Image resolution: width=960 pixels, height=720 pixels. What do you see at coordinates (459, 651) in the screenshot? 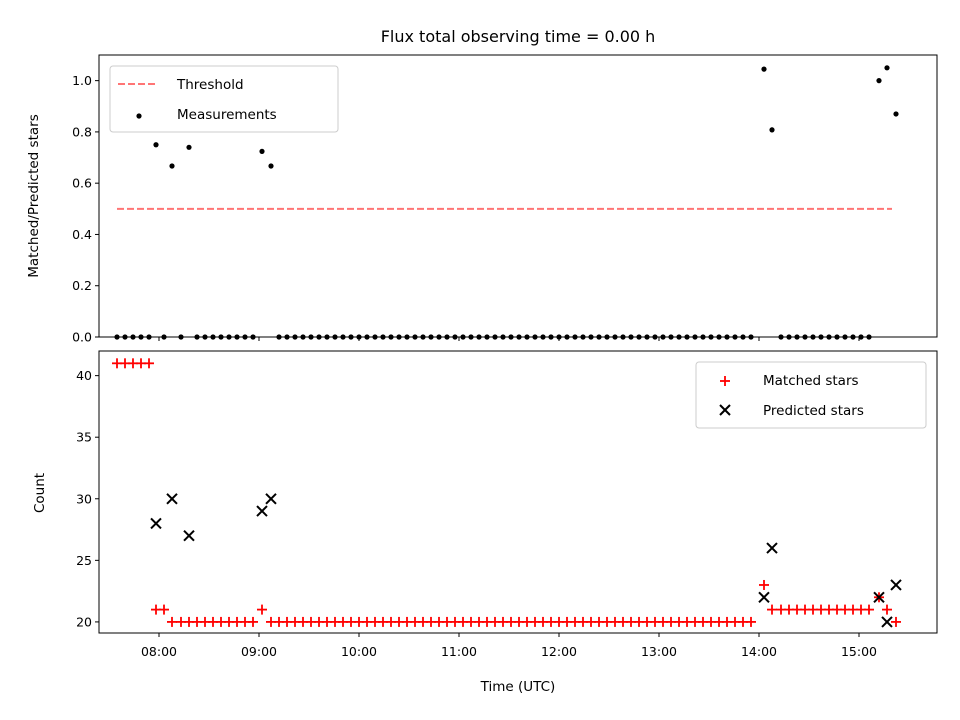
I see `count-x-tick-label: 11:00` at bounding box center [459, 651].